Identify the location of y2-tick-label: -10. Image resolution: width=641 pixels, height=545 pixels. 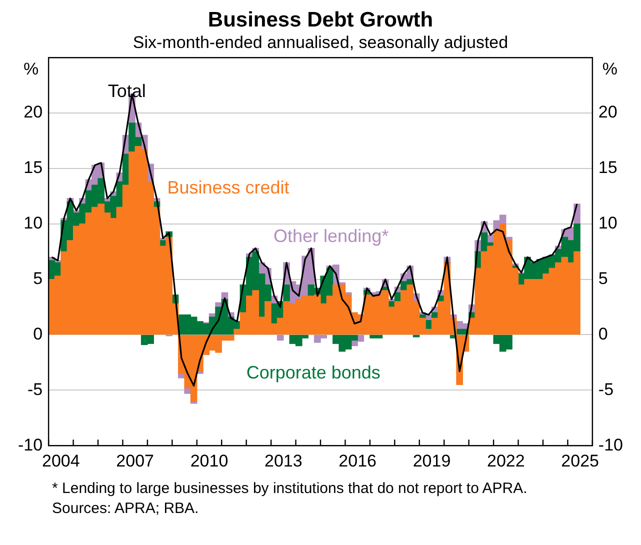
(611, 444).